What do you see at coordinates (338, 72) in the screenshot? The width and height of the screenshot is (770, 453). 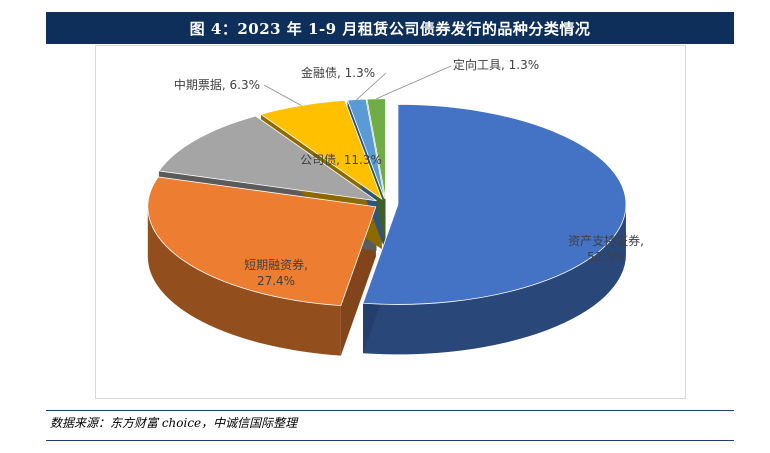 I see `slice-5-label: 金融债, 1.3%` at bounding box center [338, 72].